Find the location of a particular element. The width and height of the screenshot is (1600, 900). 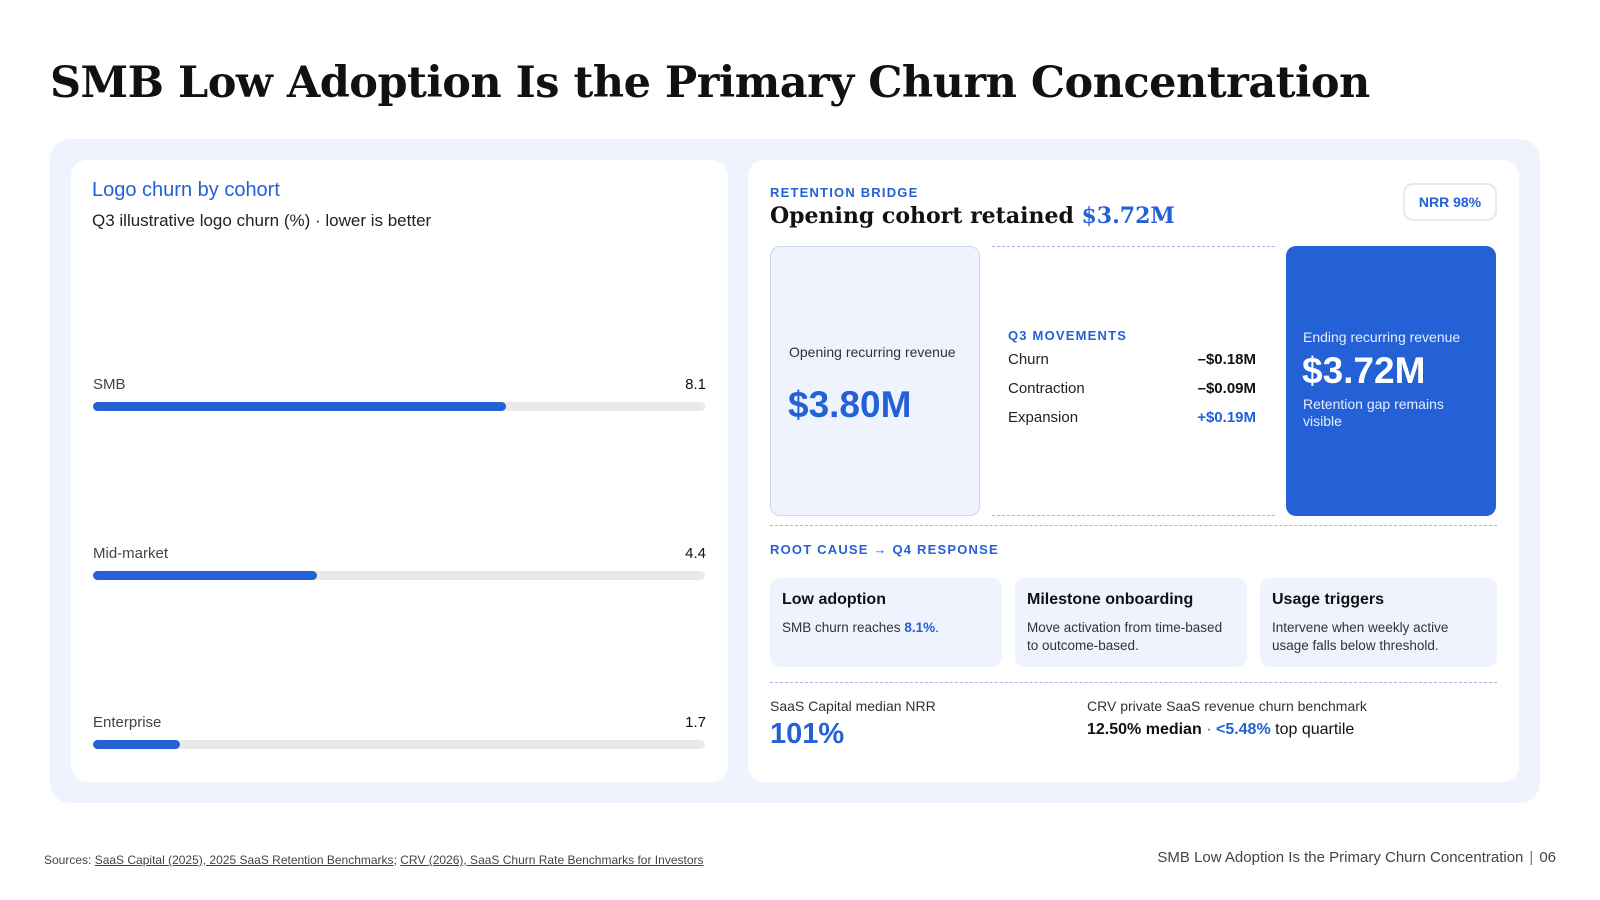

retention-title: Opening cohort retained $3.72M is located at coordinates (972, 216).